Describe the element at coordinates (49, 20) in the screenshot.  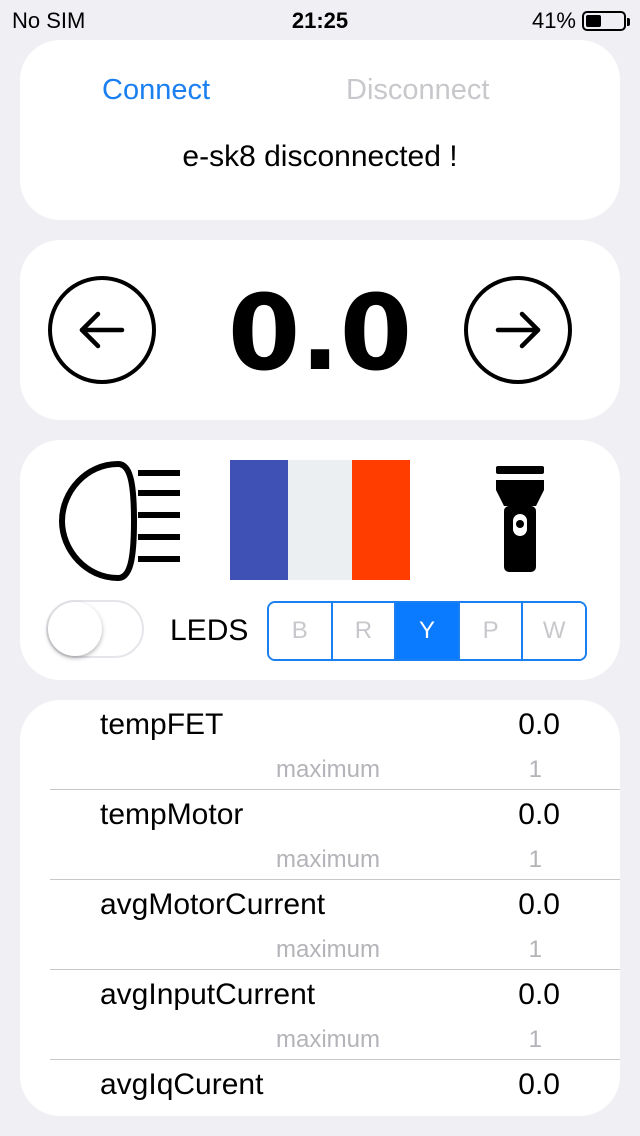
I see `carrier-label: No SIM` at that location.